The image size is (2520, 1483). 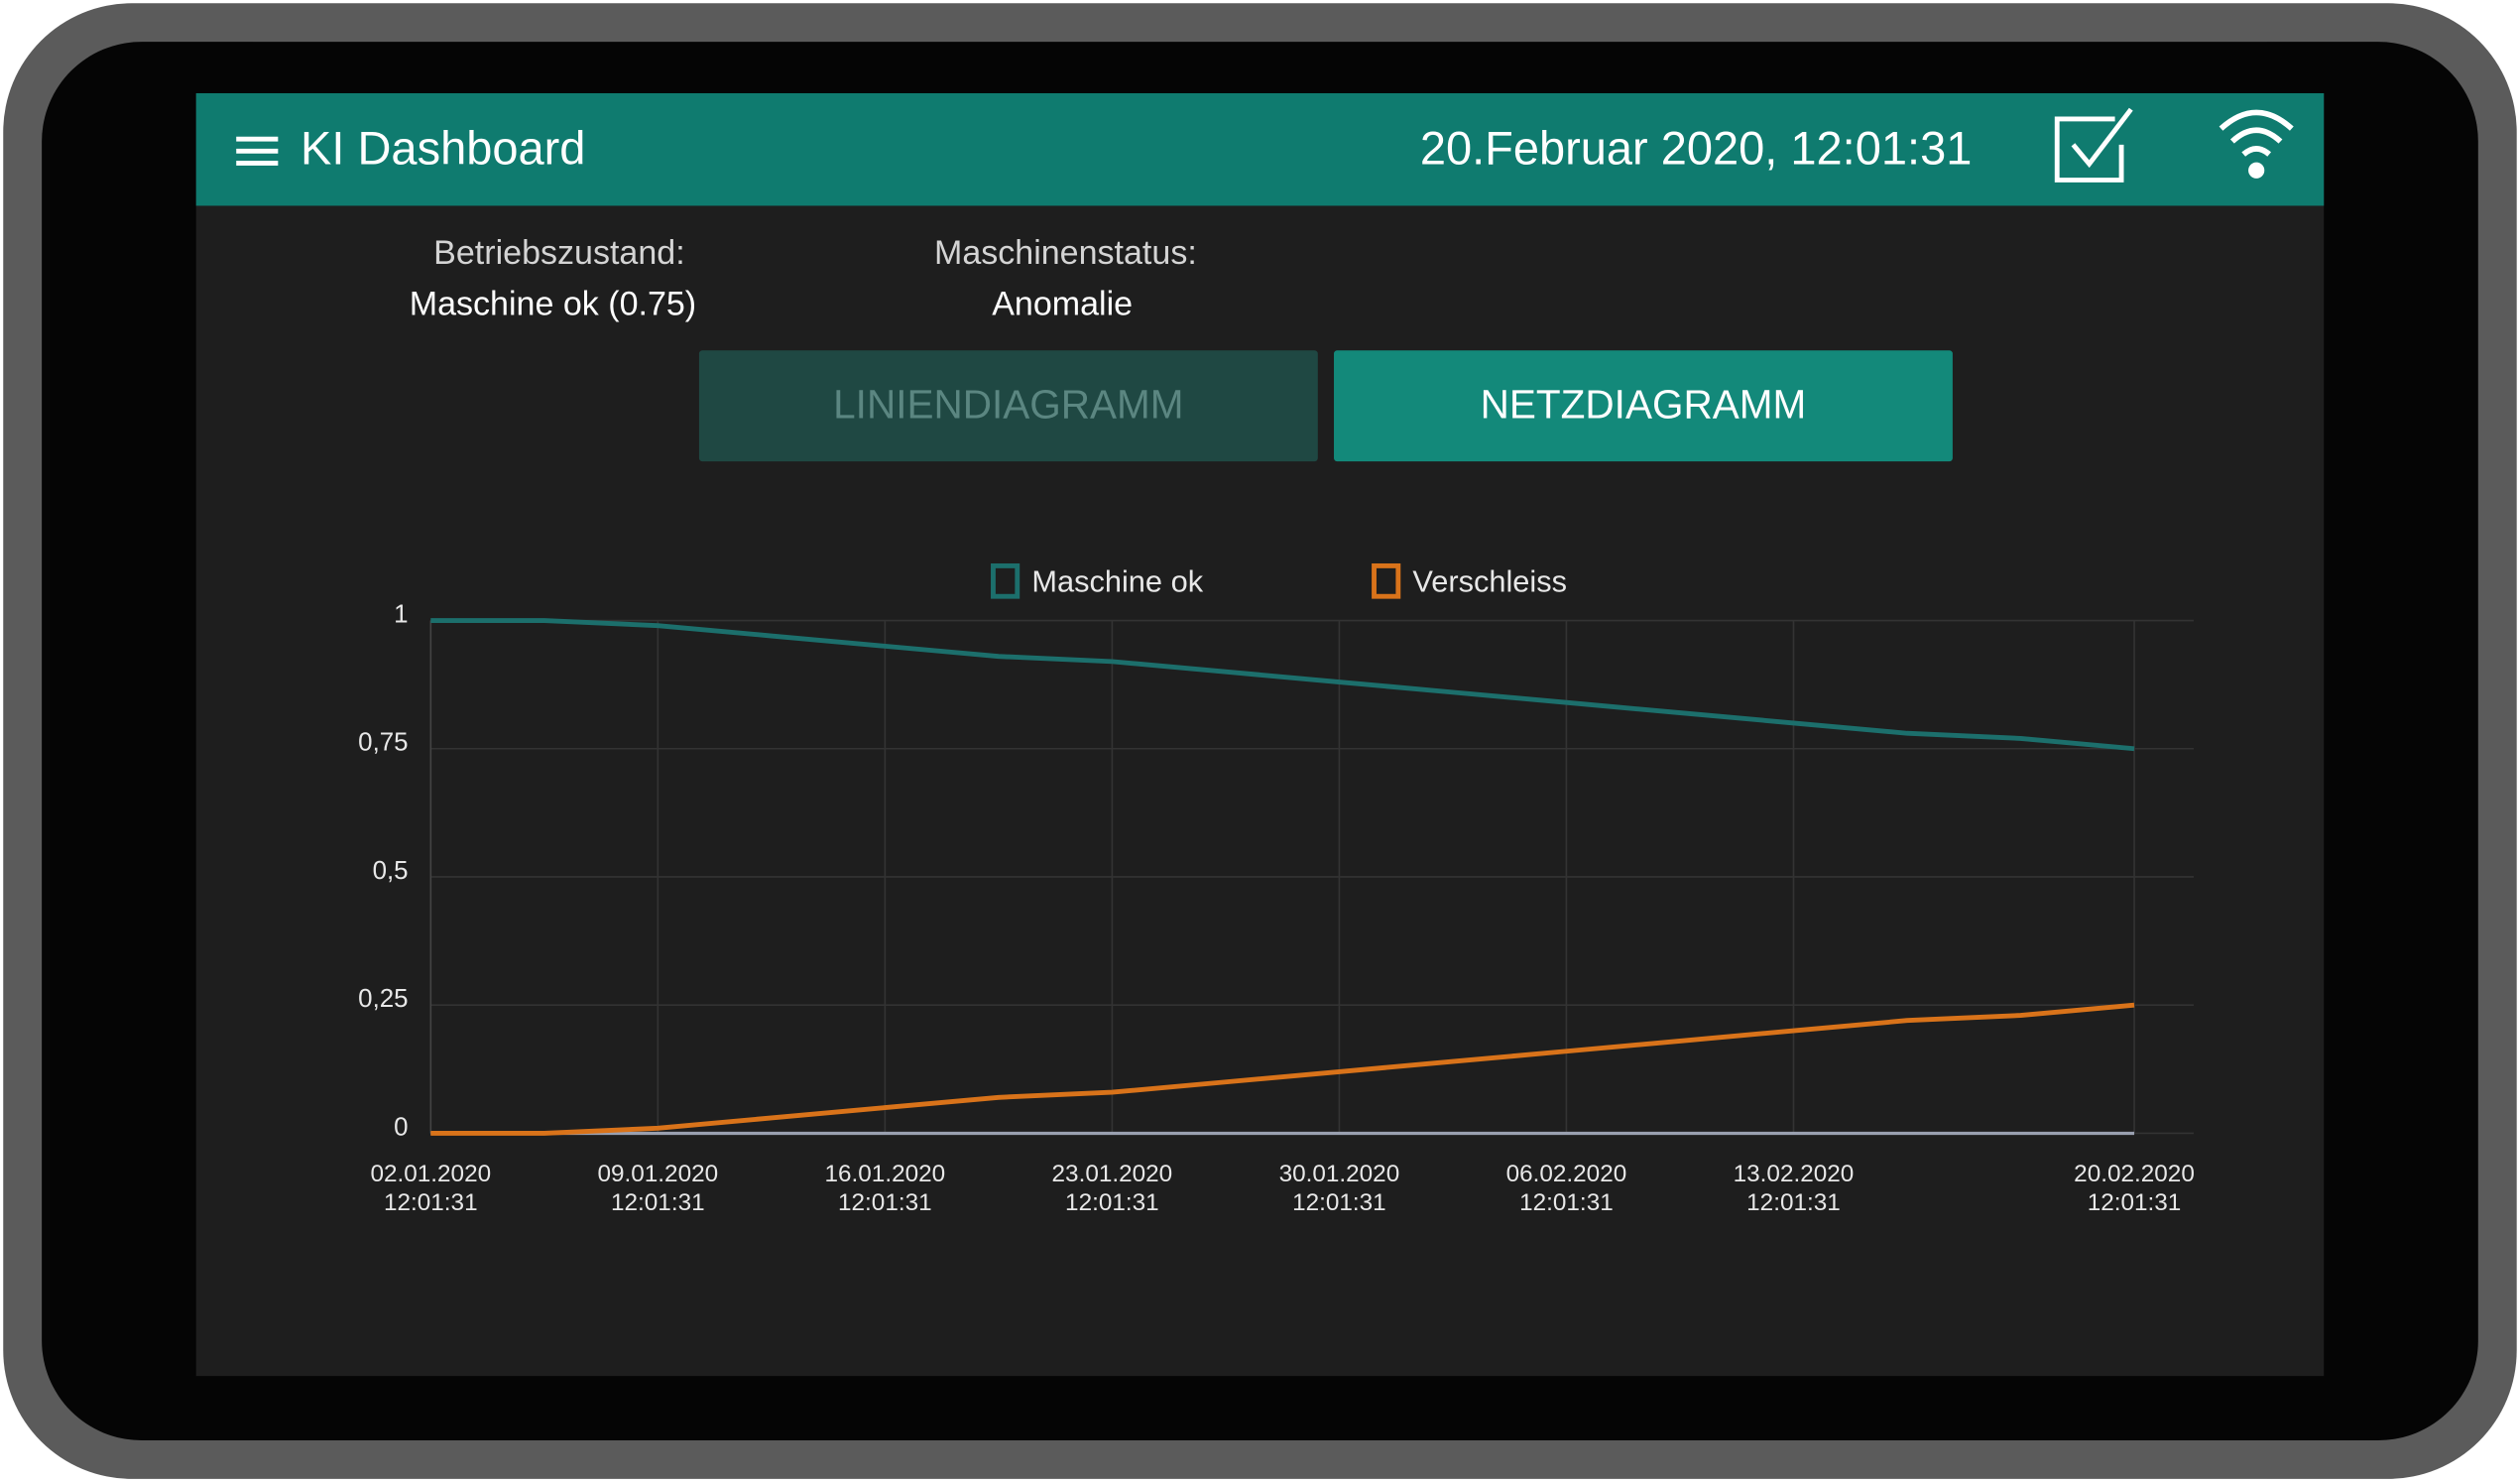 What do you see at coordinates (443, 149) in the screenshot?
I see `app-title: KI Dashboard` at bounding box center [443, 149].